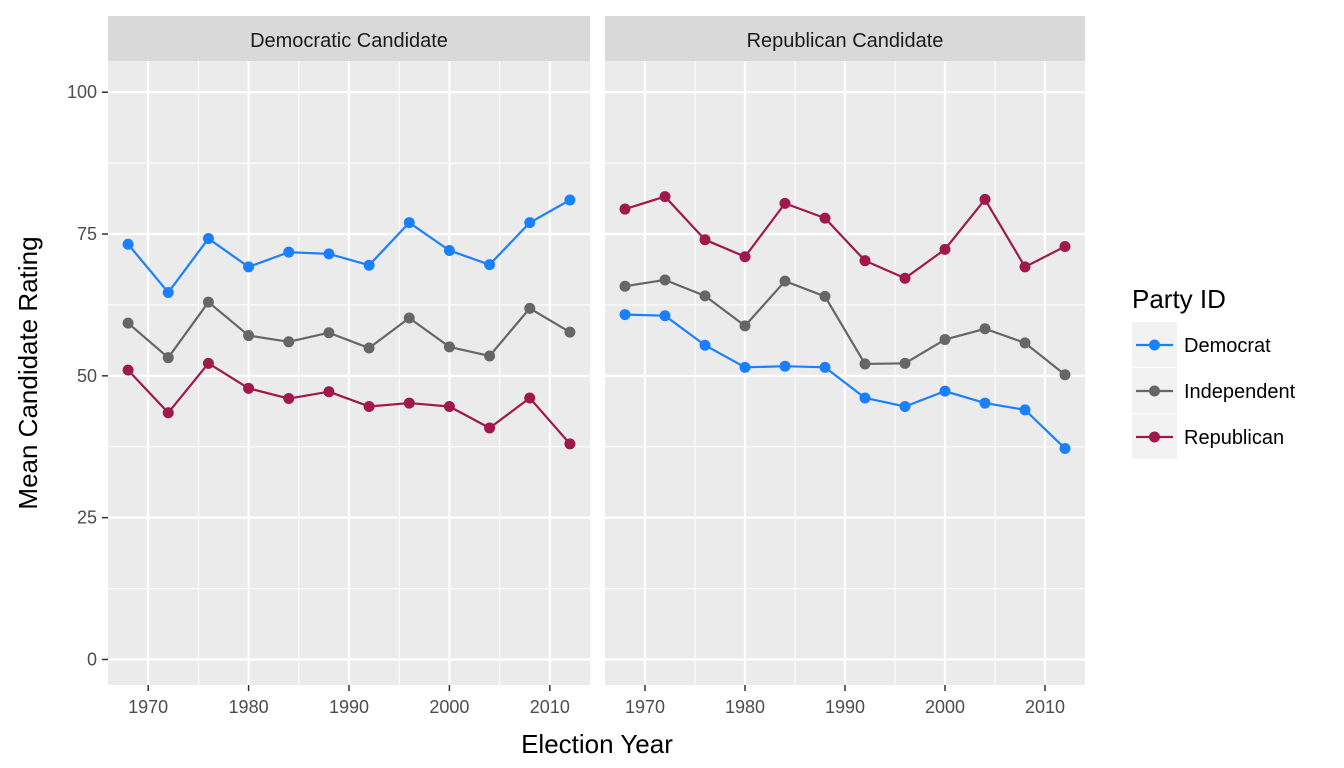  I want to click on legend-label: Independent, so click(1240, 392).